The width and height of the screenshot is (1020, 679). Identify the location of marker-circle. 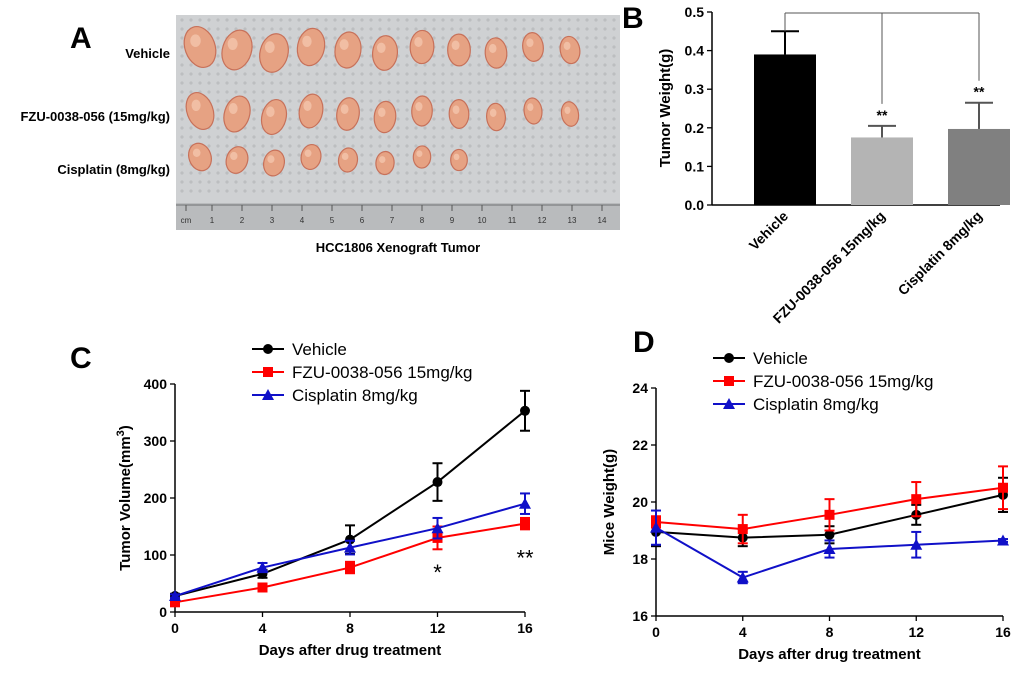
(350, 539).